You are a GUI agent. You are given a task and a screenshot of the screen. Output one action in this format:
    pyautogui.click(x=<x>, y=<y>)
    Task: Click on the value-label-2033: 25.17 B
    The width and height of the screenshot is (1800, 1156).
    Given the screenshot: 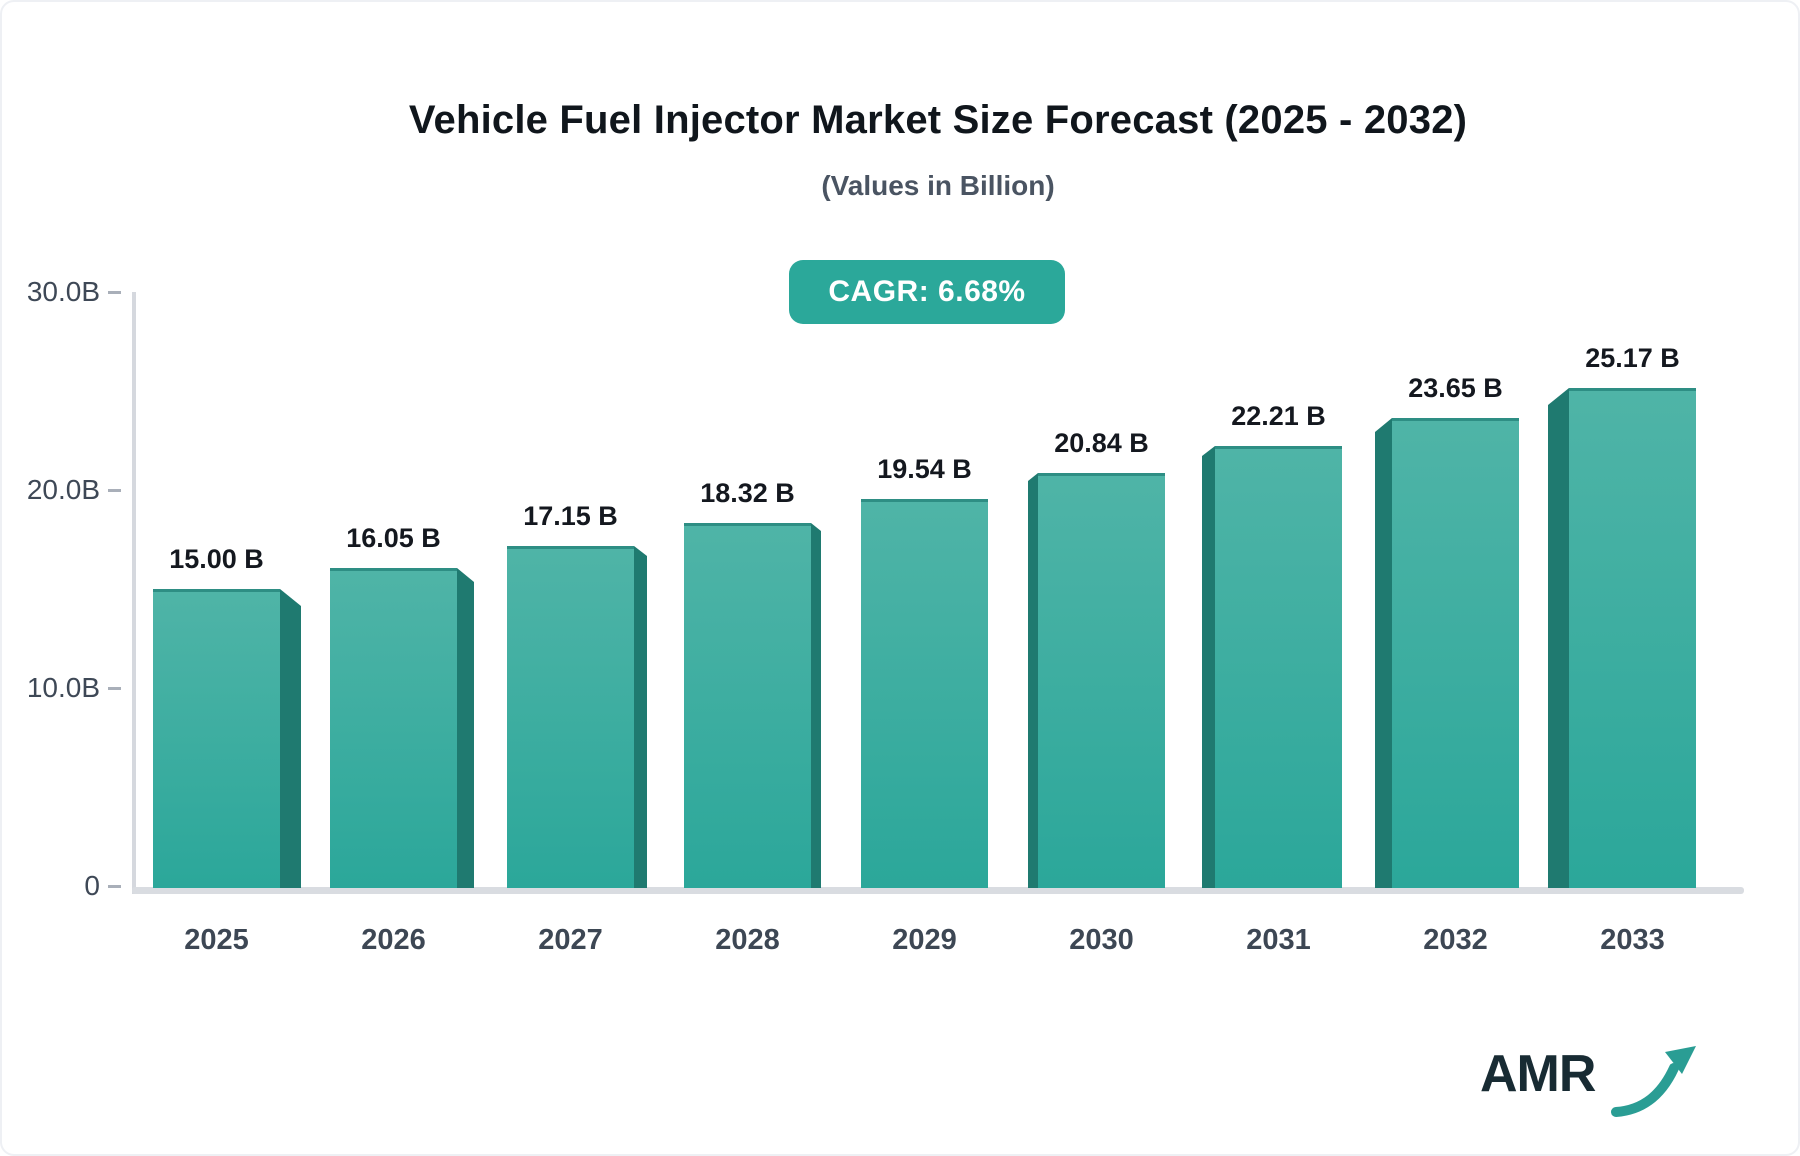 What is the action you would take?
    pyautogui.click(x=1632, y=358)
    